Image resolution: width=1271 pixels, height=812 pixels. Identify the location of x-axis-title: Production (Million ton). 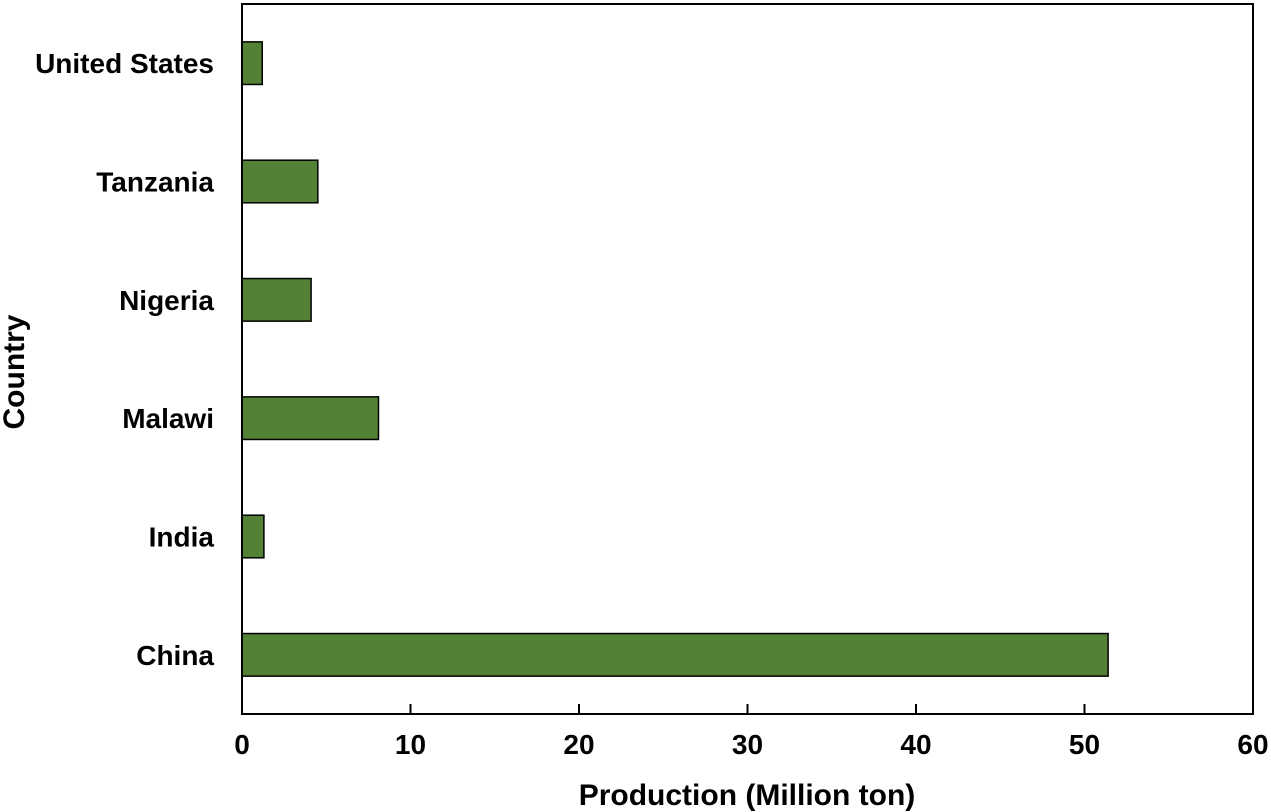
(747, 795).